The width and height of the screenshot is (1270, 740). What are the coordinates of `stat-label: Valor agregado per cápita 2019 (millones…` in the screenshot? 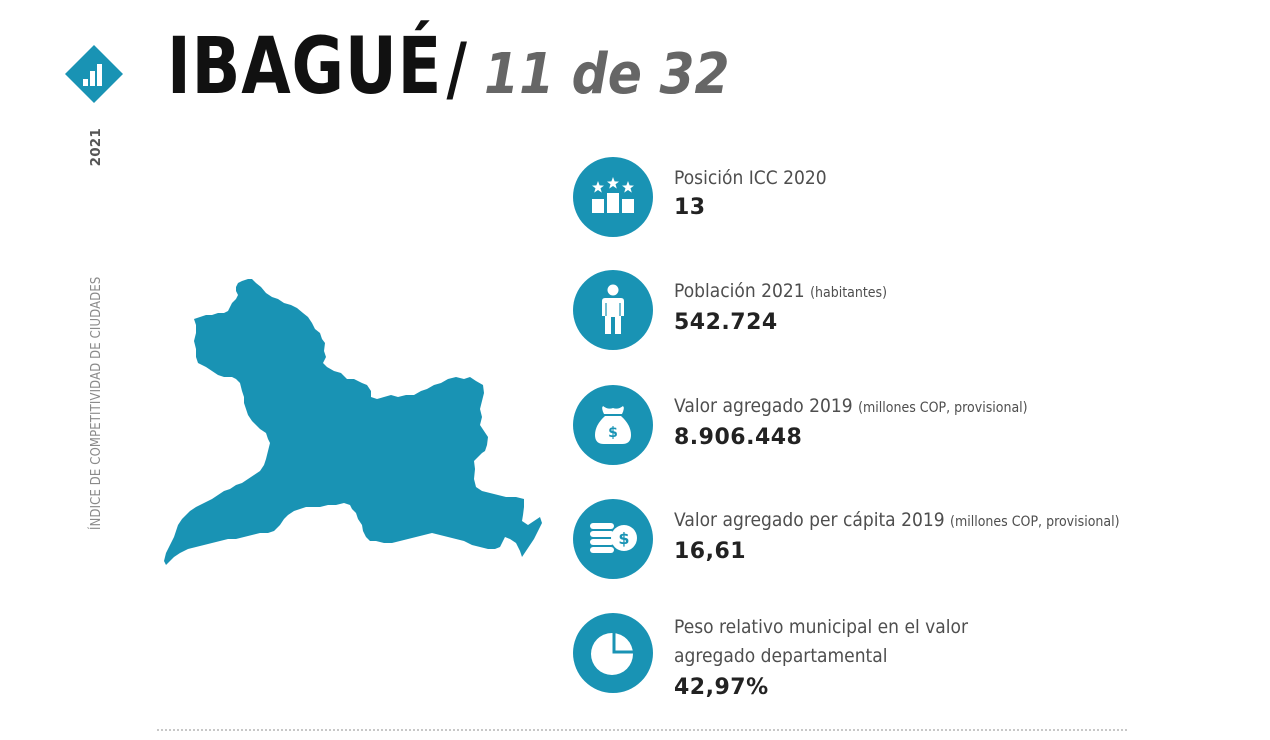 It's located at (897, 520).